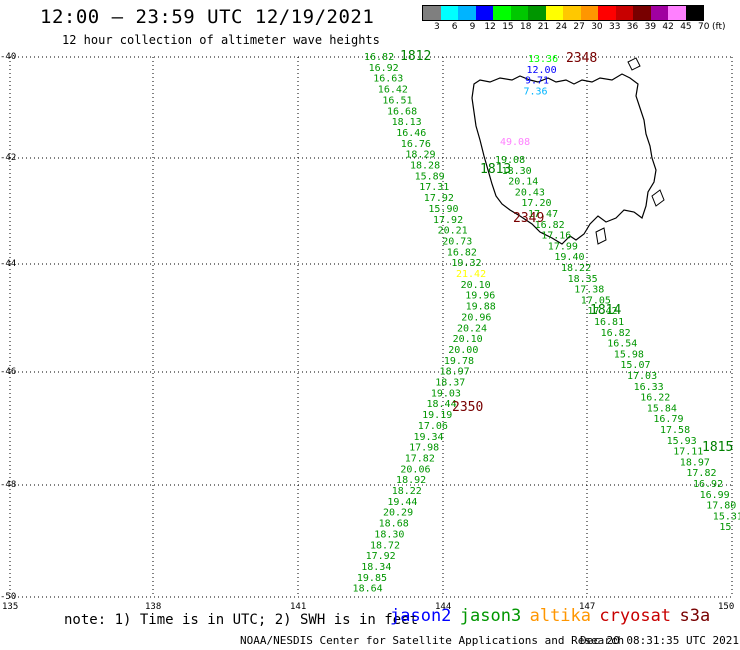  I want to click on swh-reading: 18.92, so click(411, 480).